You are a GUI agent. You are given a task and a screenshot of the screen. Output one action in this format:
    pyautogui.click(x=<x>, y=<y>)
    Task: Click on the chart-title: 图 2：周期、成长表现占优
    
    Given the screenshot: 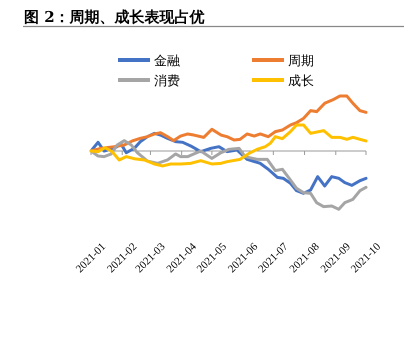 What is the action you would take?
    pyautogui.click(x=114, y=17)
    